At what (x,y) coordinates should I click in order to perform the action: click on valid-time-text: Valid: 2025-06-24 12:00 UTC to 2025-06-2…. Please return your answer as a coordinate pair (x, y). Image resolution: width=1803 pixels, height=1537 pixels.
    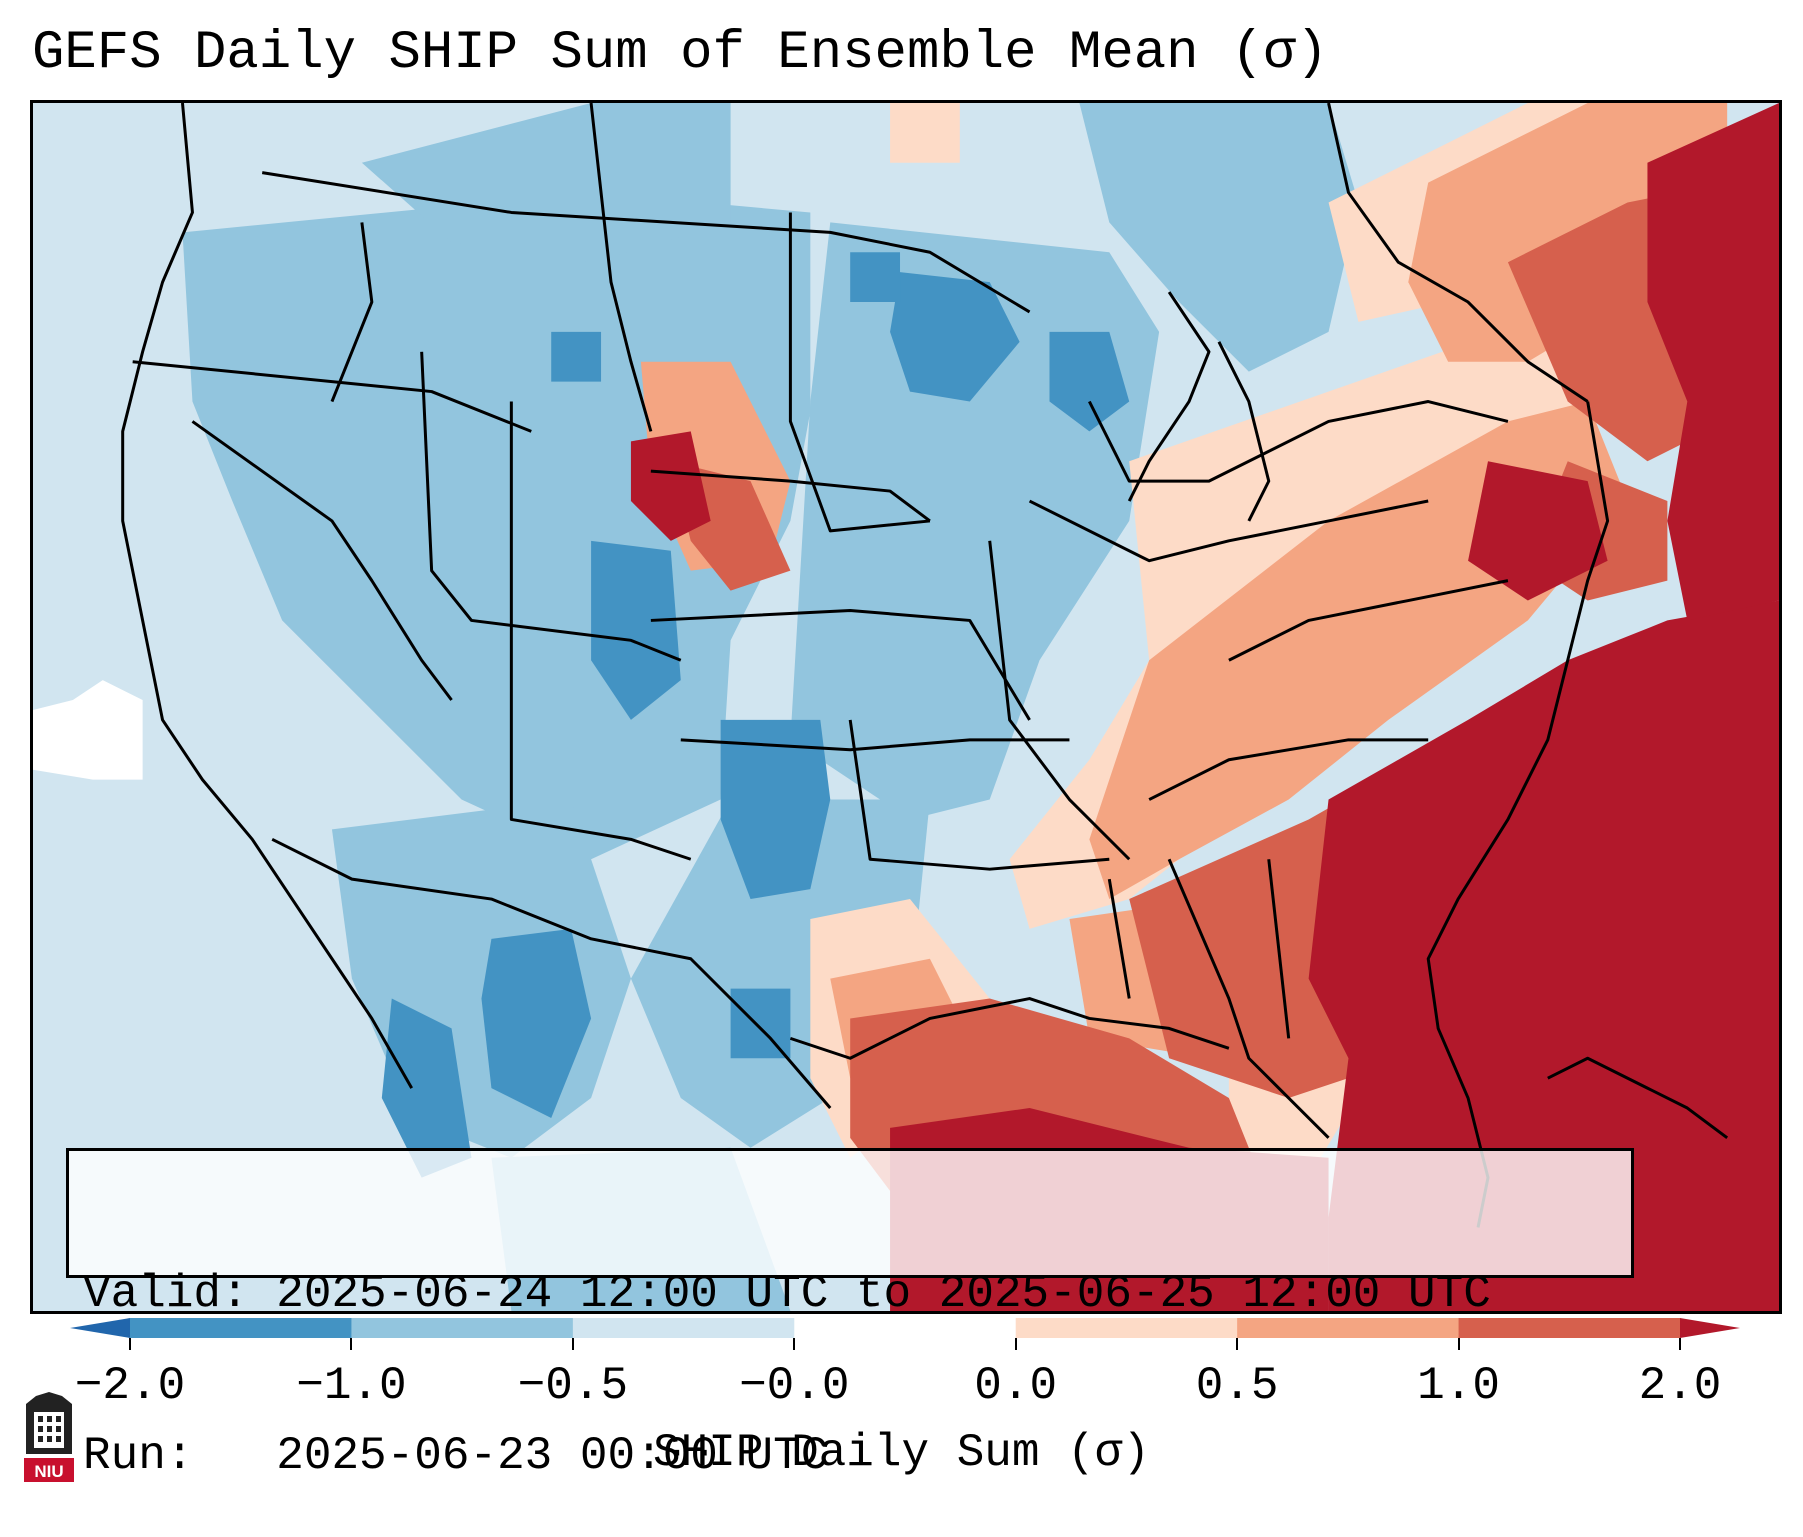
    Looking at the image, I should click on (787, 1294).